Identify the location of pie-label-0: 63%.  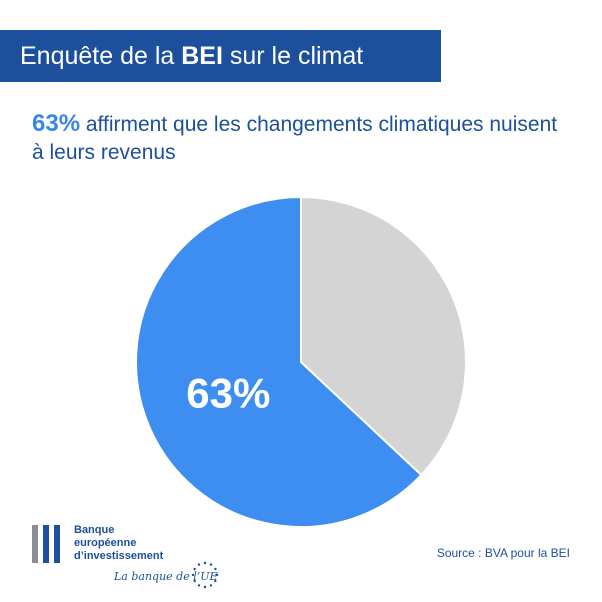
(228, 392).